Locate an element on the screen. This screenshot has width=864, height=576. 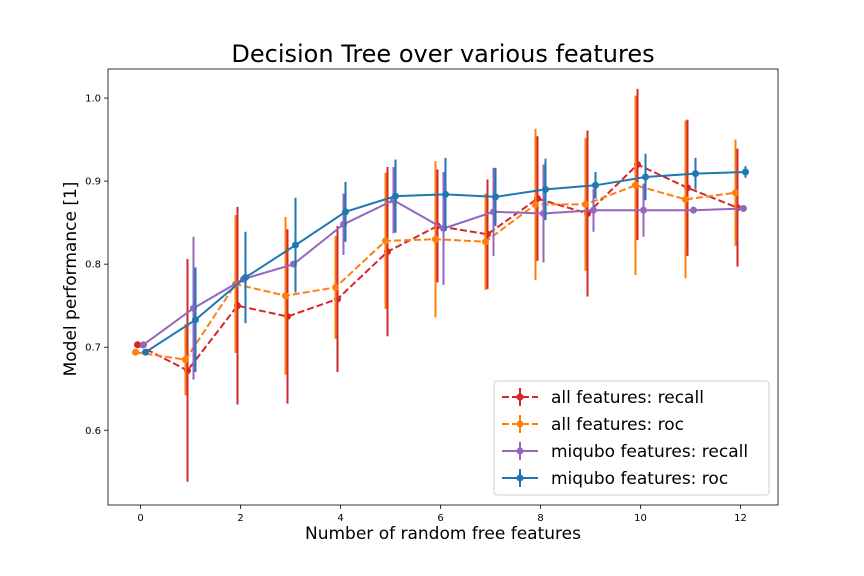
x-tick-label: 6 is located at coordinates (440, 518).